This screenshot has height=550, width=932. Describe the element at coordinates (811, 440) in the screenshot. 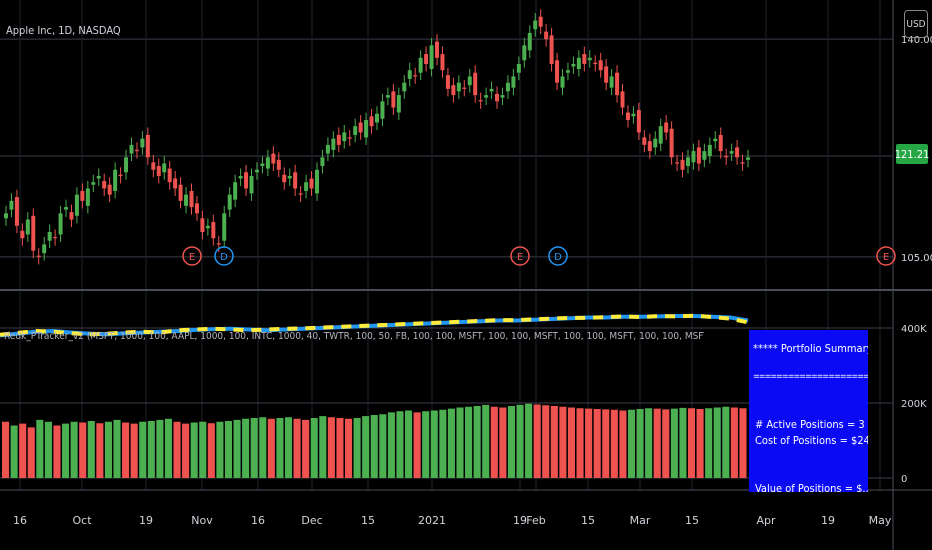

I see `cost-of-positions-text: Cost of Positions = $240,000` at that location.